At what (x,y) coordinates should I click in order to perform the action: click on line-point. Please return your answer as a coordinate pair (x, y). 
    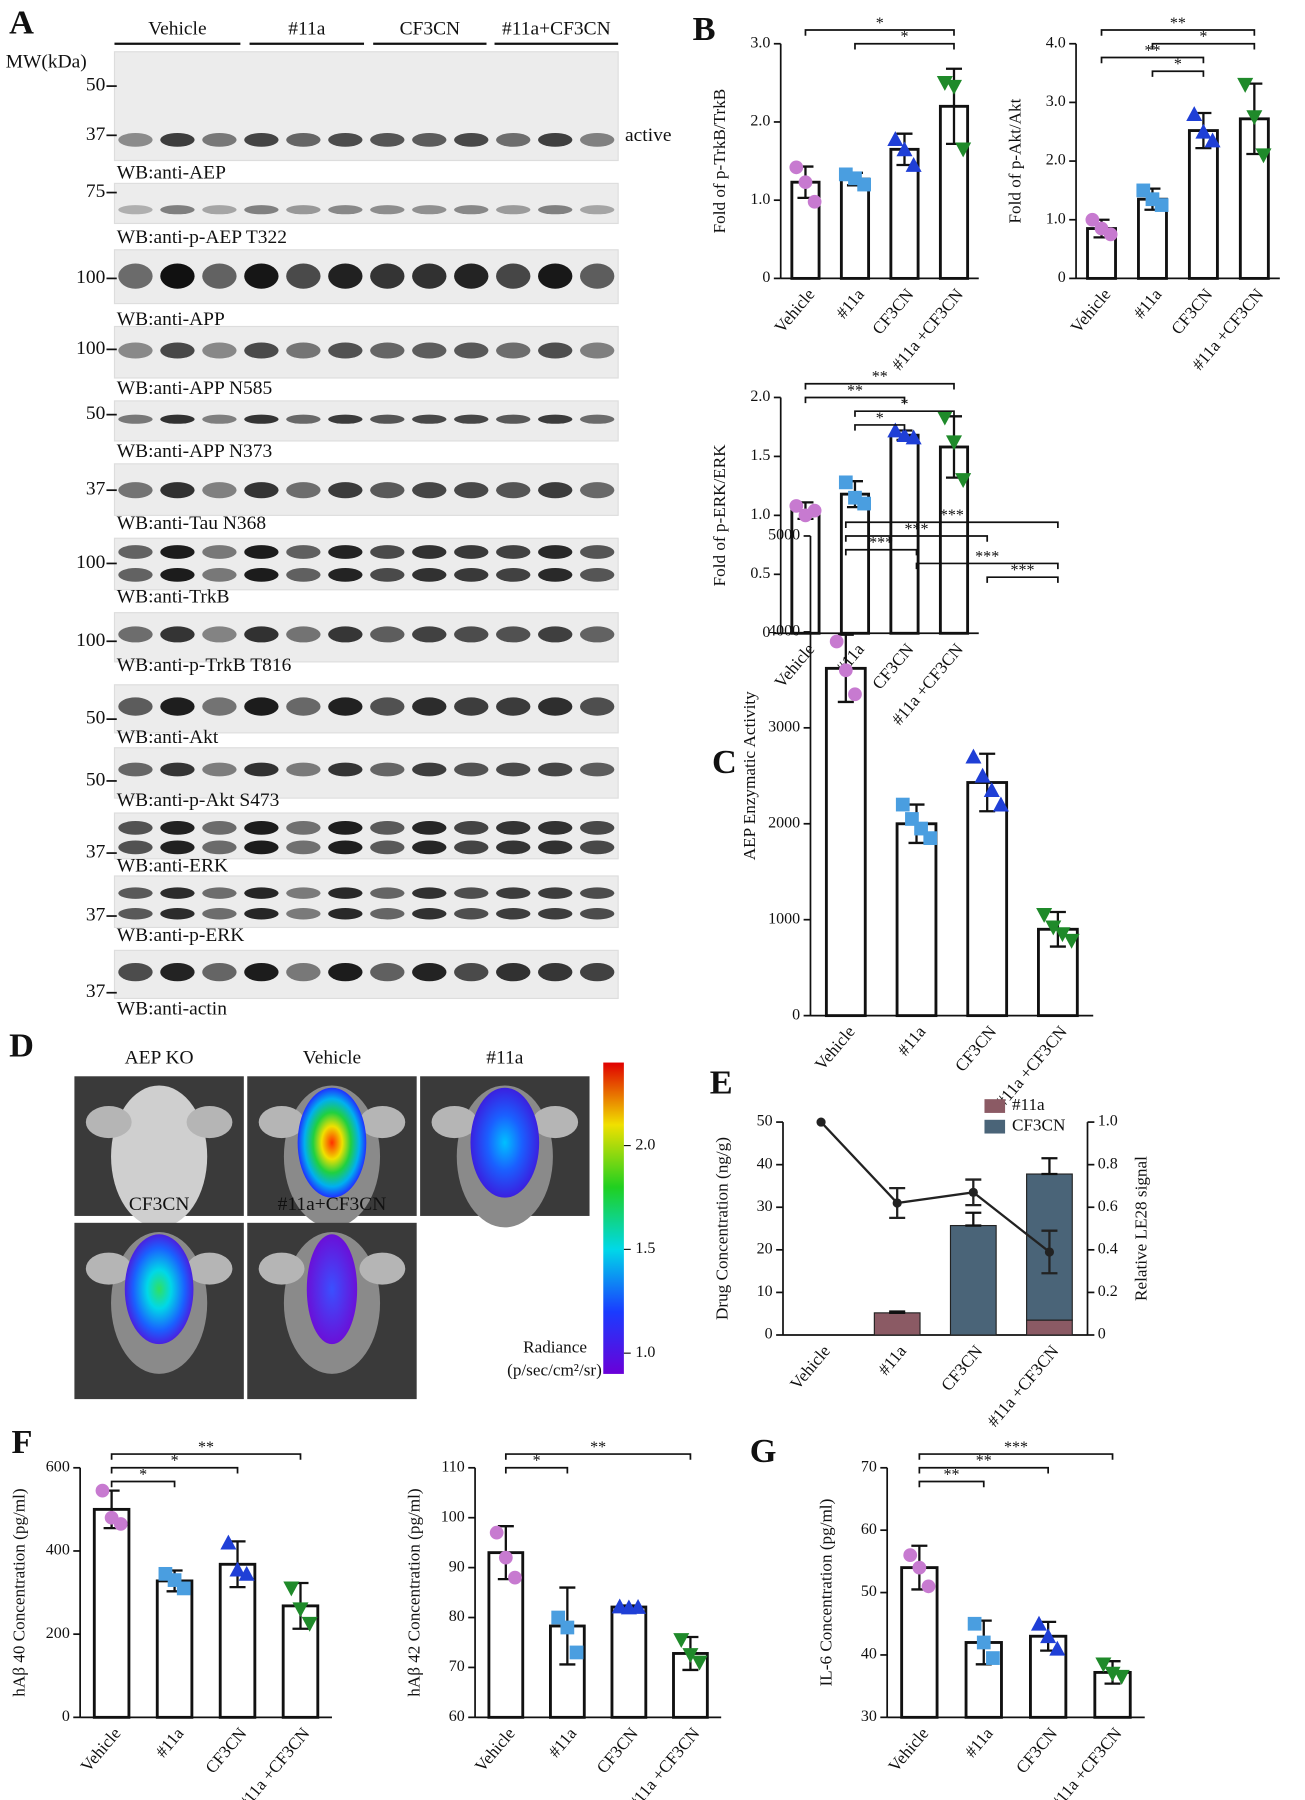
    Looking at the image, I should click on (973, 1192).